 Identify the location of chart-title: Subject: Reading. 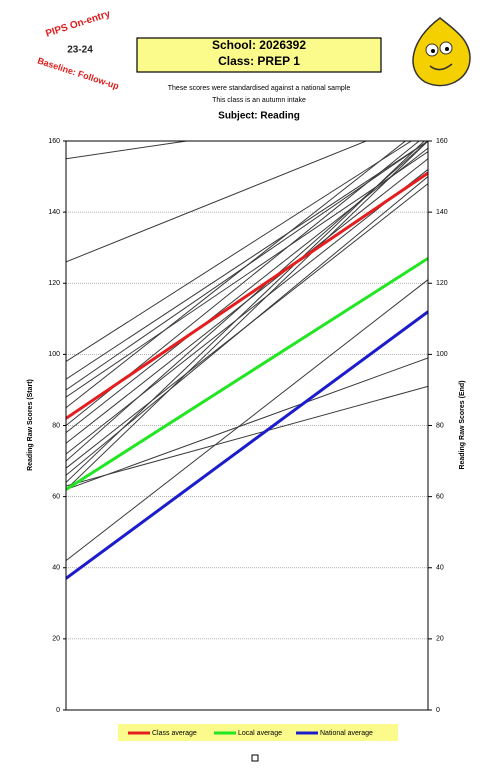
(259, 116).